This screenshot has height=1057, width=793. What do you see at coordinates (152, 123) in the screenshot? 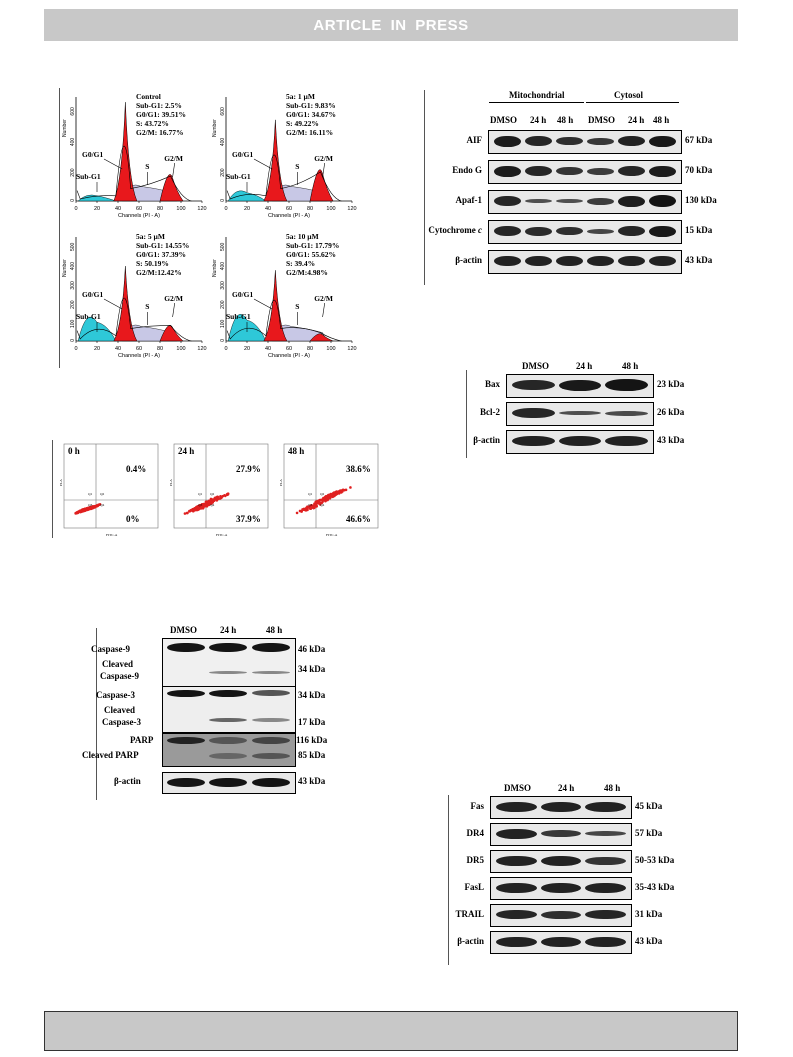
I see `histogram-stat: S: 43.72%` at bounding box center [152, 123].